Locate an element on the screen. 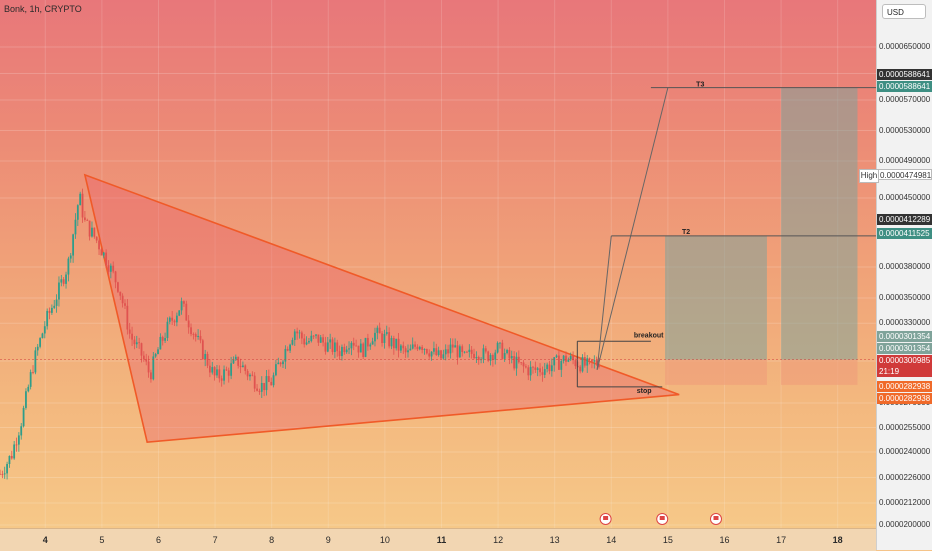 Image resolution: width=932 pixels, height=551 pixels. price-tag-high: 0.0000474981 is located at coordinates (904, 174).